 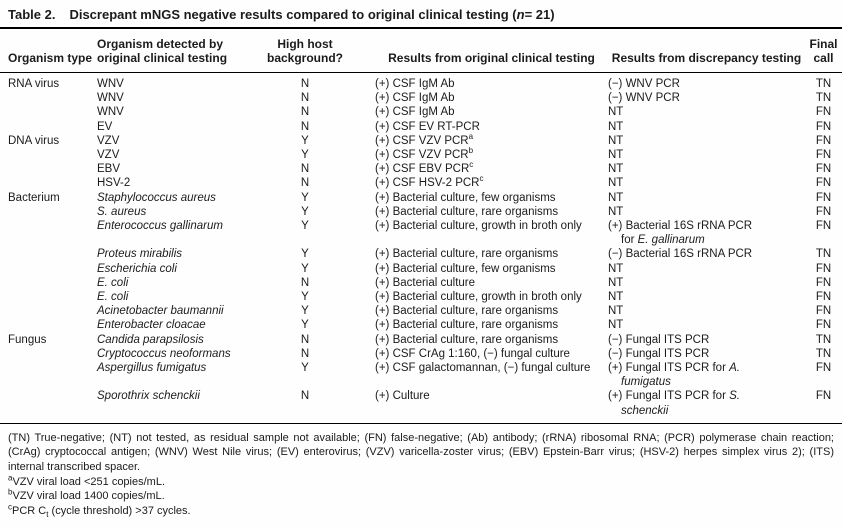 What do you see at coordinates (674, 403) in the screenshot?
I see `cell-discrepancy-results: (+) Fungal ITS PCR for S. schenckii` at bounding box center [674, 403].